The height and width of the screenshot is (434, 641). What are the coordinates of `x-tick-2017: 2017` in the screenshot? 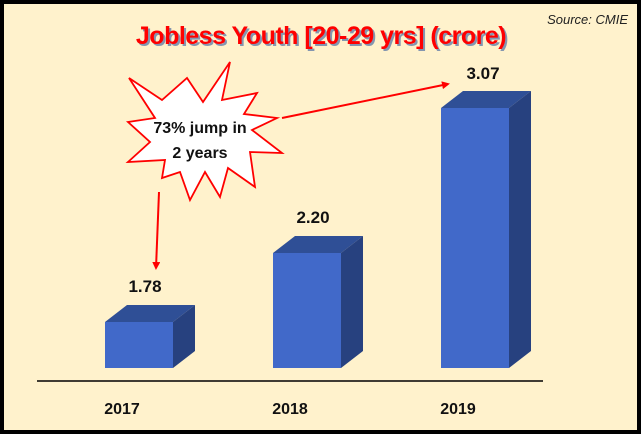 It's located at (122, 409).